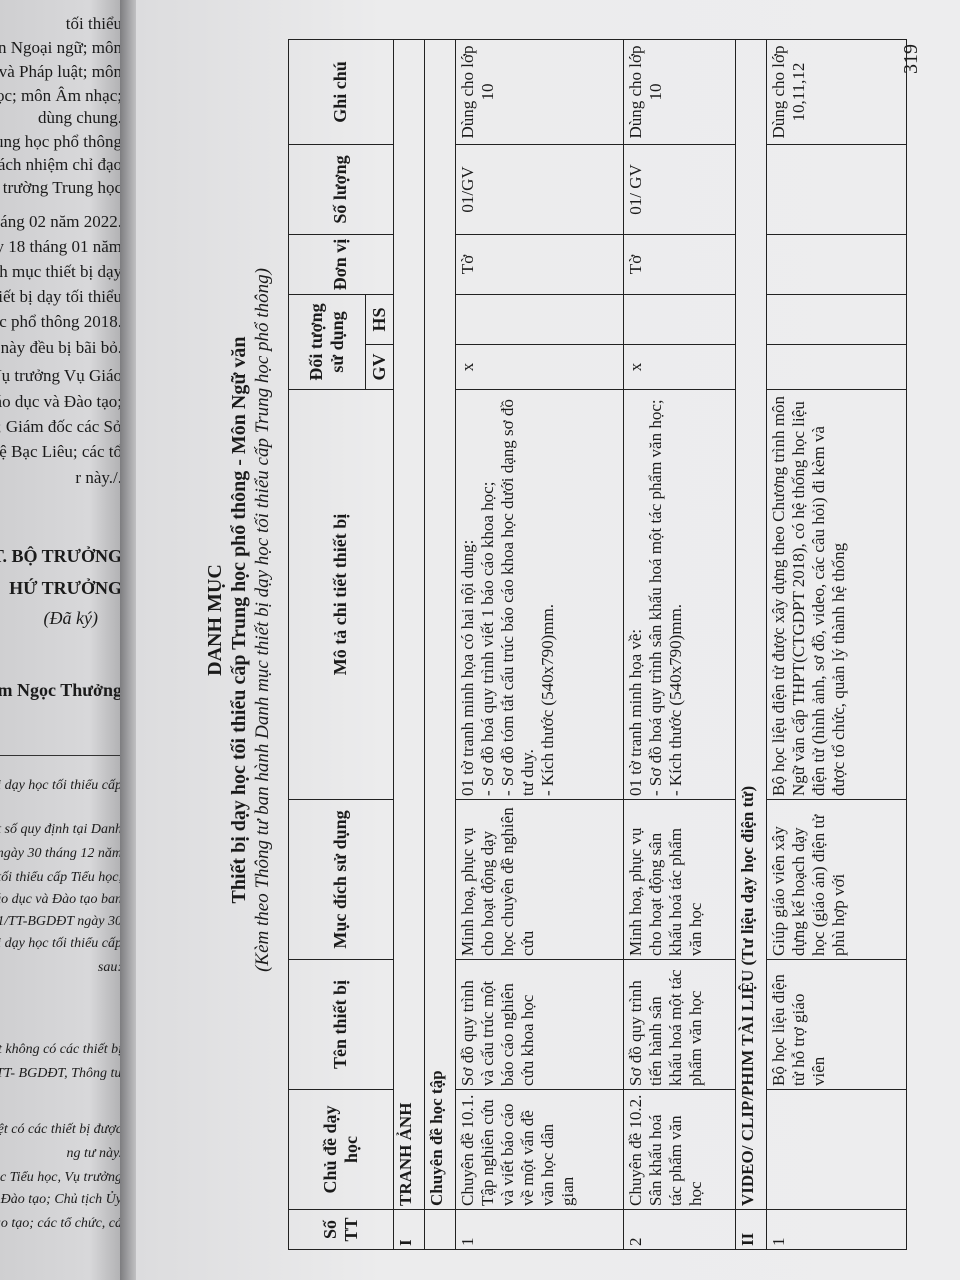  I want to click on facing-line: 9/2021/TT-BGDĐT ngày 30, so click(61, 921).